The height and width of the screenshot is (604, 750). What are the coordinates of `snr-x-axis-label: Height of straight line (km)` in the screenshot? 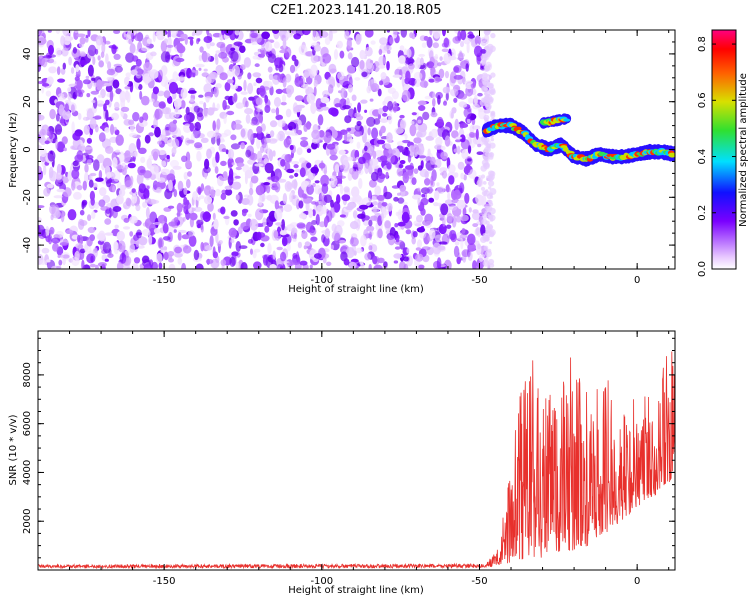 It's located at (356, 590).